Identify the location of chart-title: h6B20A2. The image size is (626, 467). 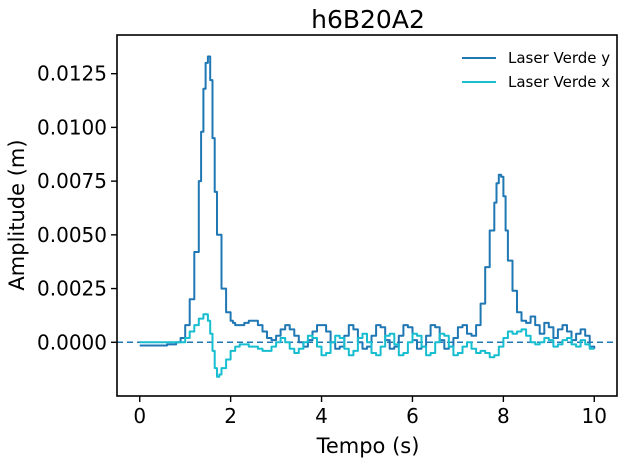
(368, 19).